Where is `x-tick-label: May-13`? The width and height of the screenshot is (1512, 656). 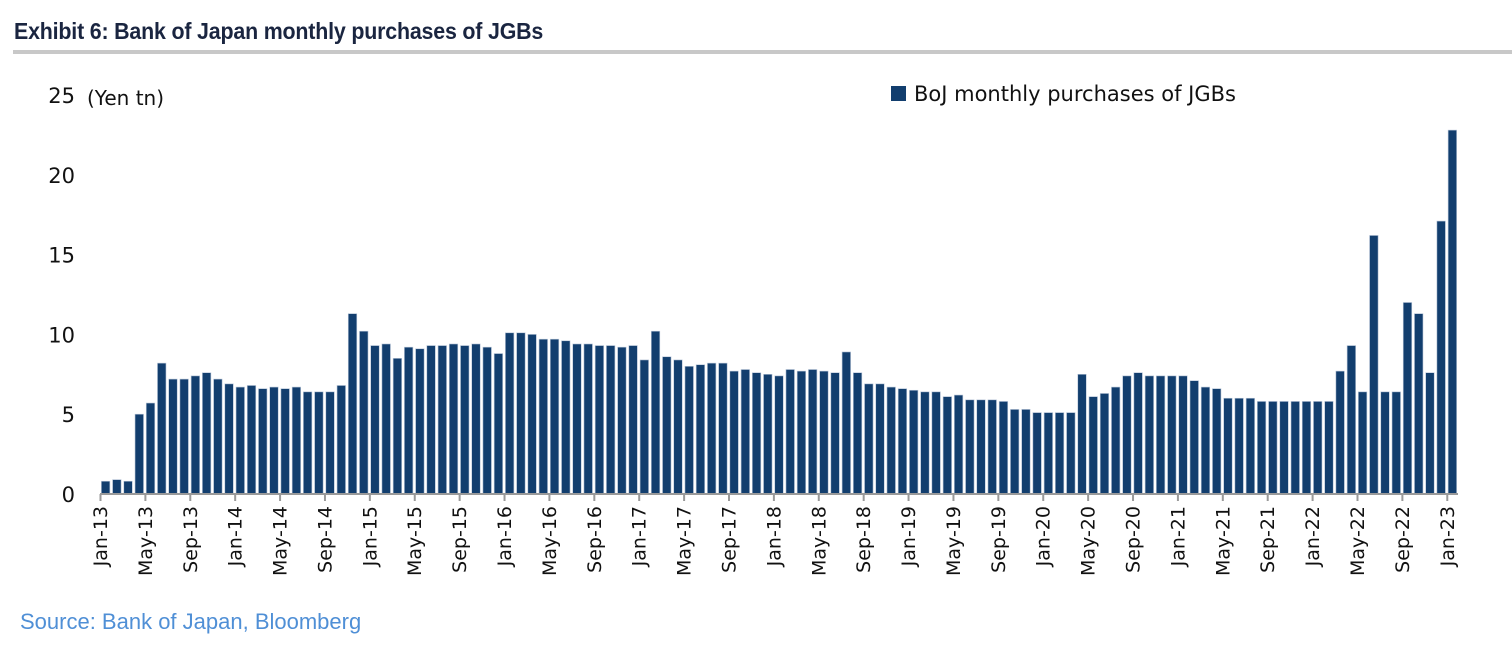
x-tick-label: May-13 is located at coordinates (146, 541).